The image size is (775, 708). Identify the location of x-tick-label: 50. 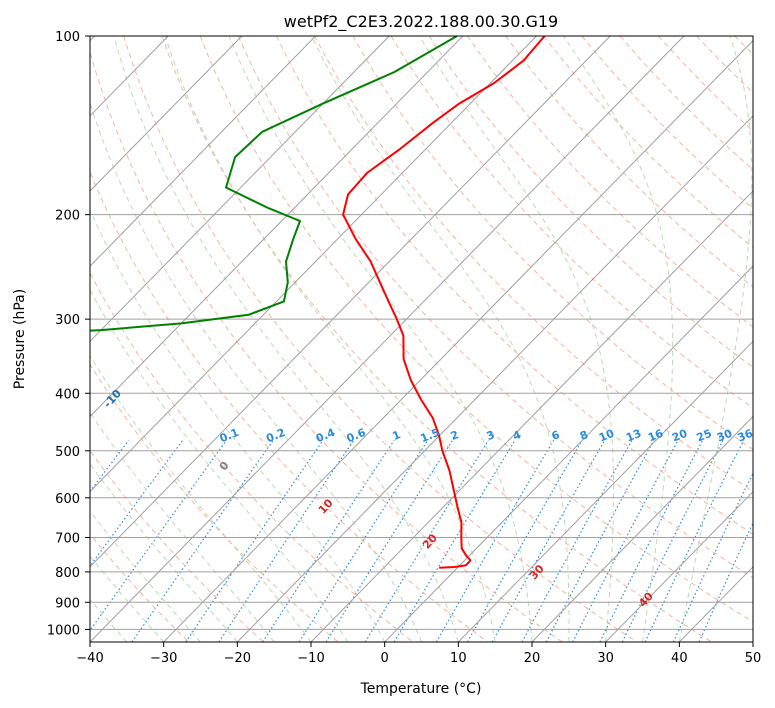
(753, 658).